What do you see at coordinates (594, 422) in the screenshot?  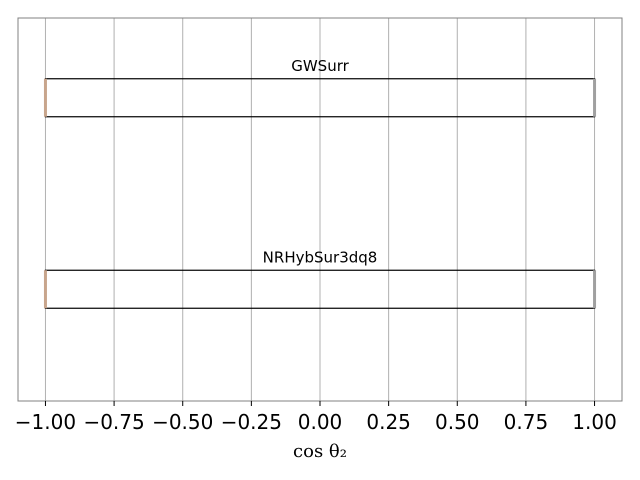 I see `x-tick-label: 1.00` at bounding box center [594, 422].